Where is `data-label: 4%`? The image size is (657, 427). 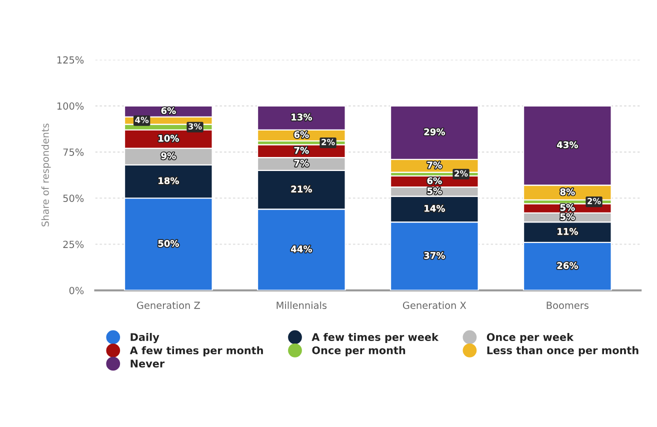
data-label: 4% is located at coordinates (142, 120).